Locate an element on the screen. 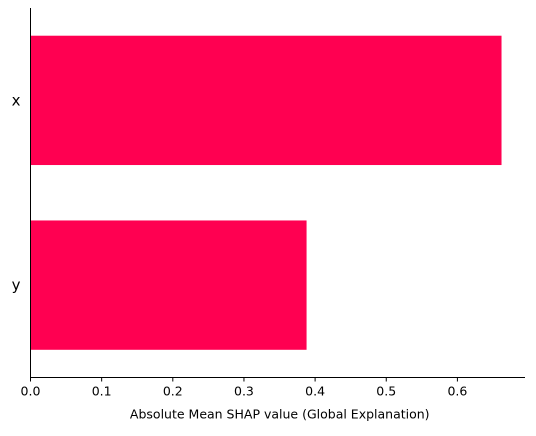  x-ticks: 0.0 0.1 0.2 0.3 0.4 0.5 0.6 is located at coordinates (244, 388).